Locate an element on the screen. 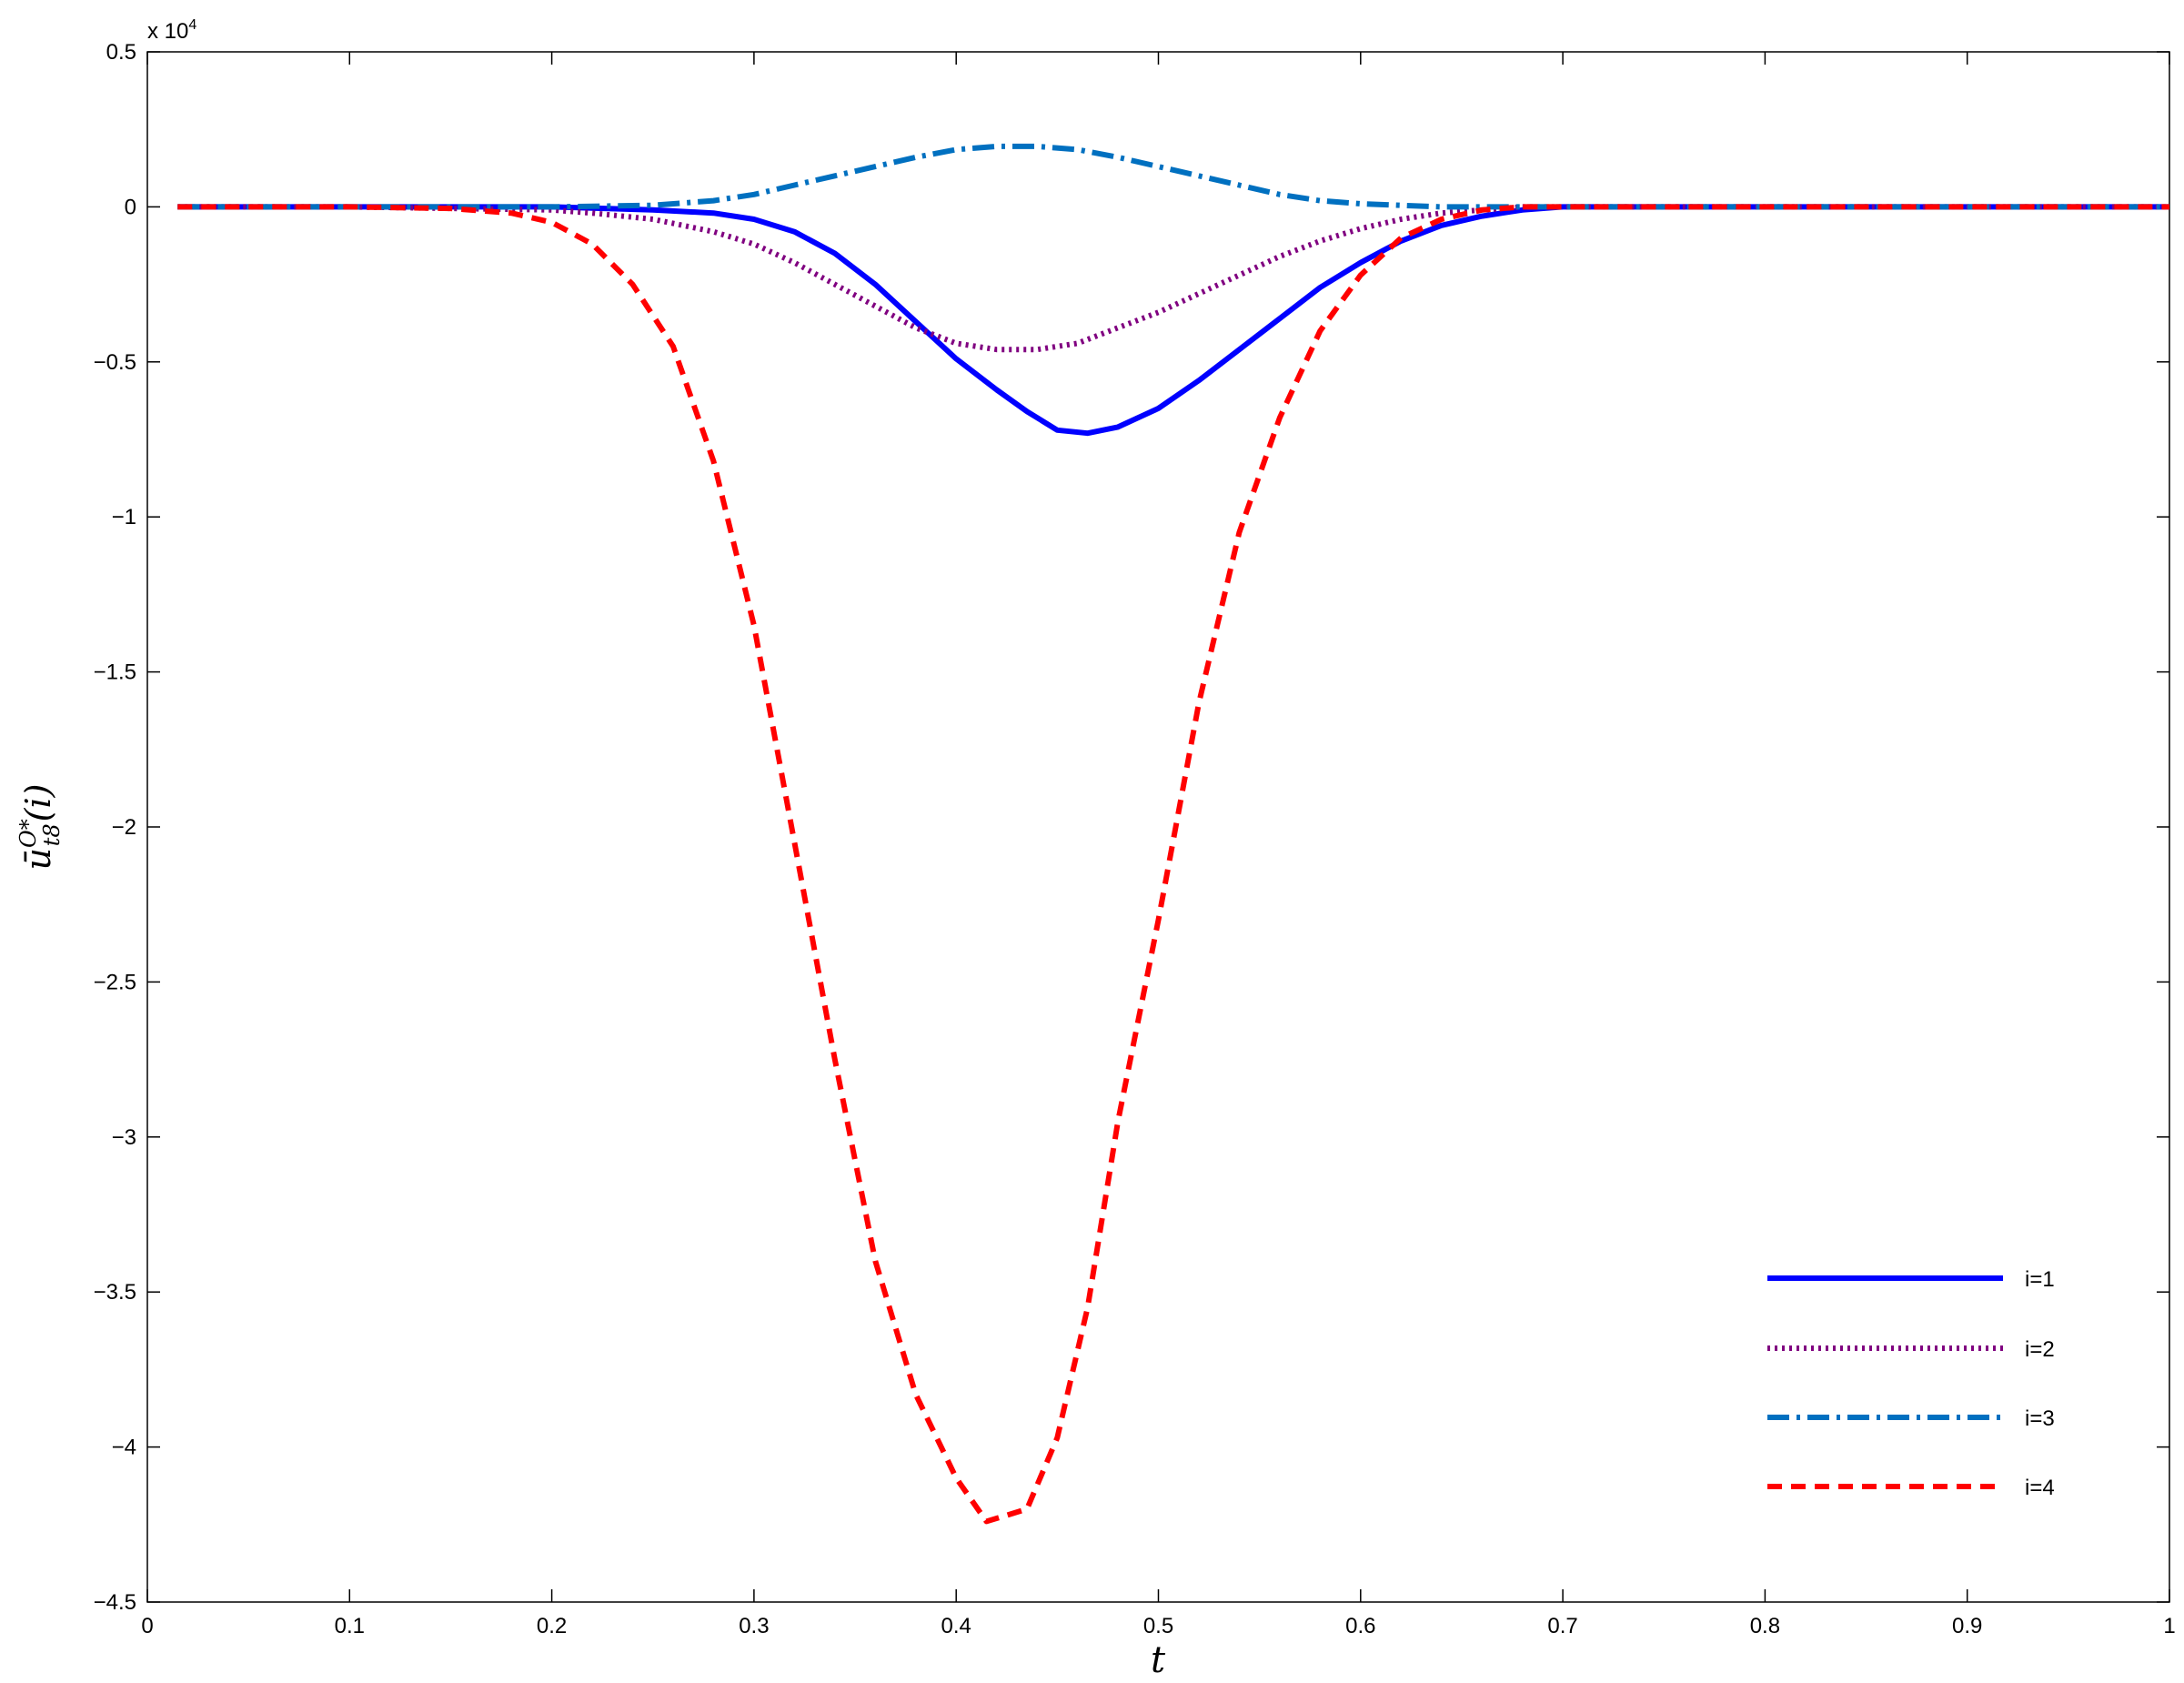 The height and width of the screenshot is (1683, 2184). x-tick-label: 0 is located at coordinates (147, 1626).